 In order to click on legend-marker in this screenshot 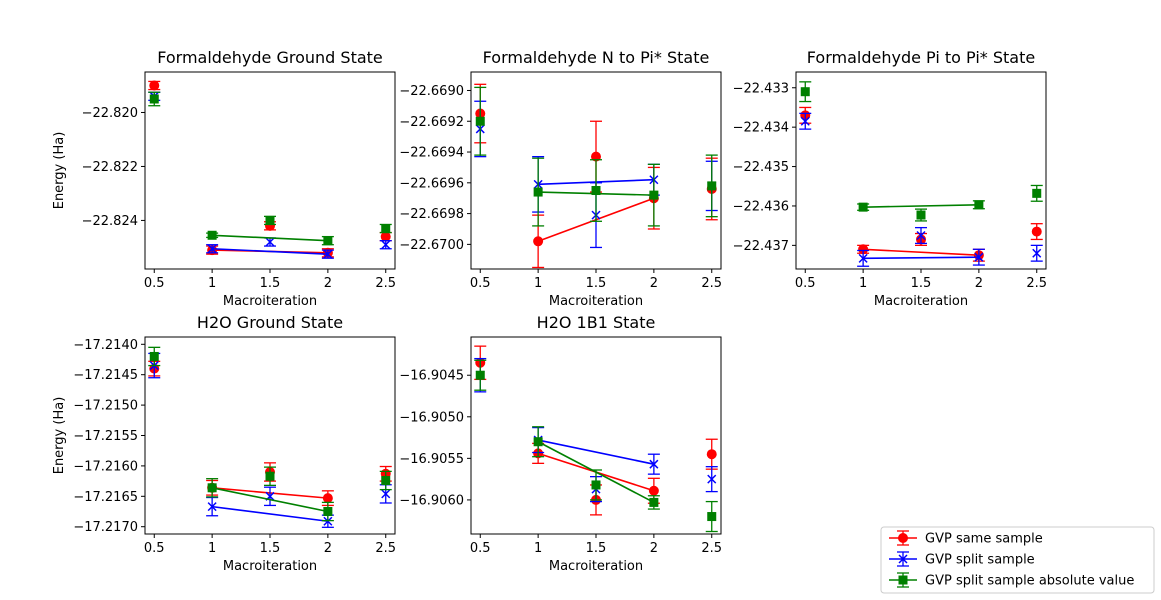, I will do `click(903, 559)`.